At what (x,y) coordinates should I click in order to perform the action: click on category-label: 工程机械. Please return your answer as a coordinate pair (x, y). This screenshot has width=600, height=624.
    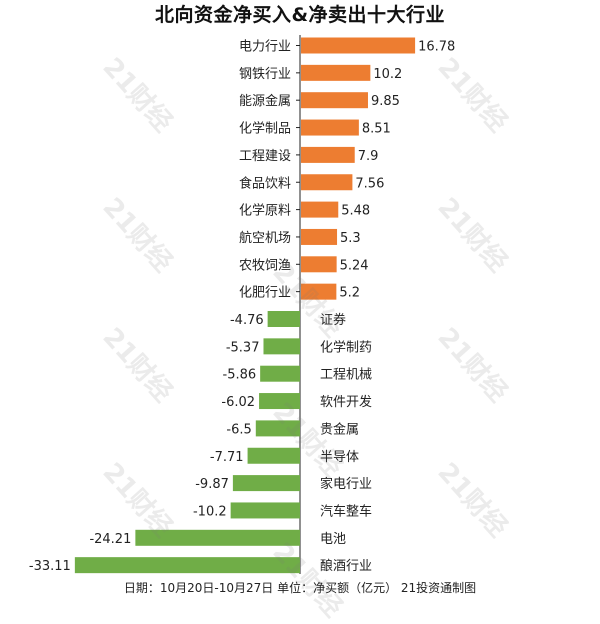
    Looking at the image, I should click on (346, 375).